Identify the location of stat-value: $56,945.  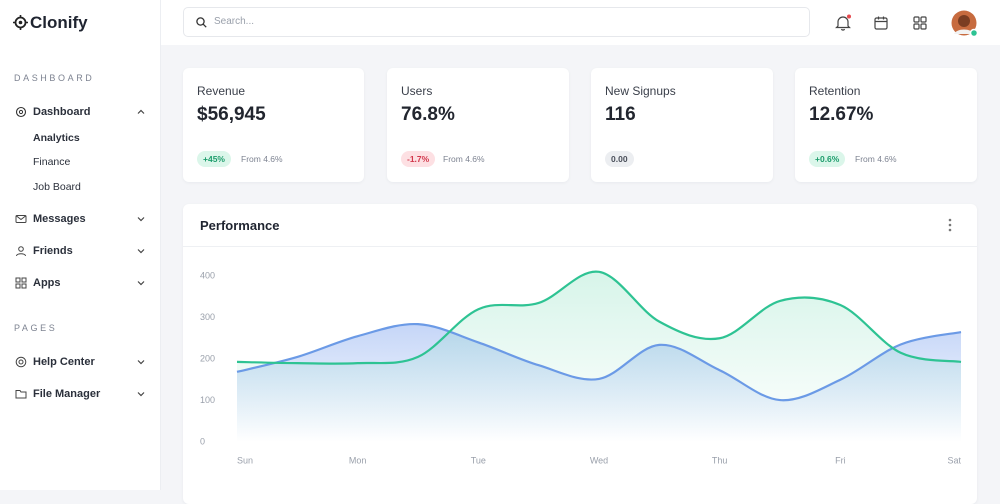
(231, 114).